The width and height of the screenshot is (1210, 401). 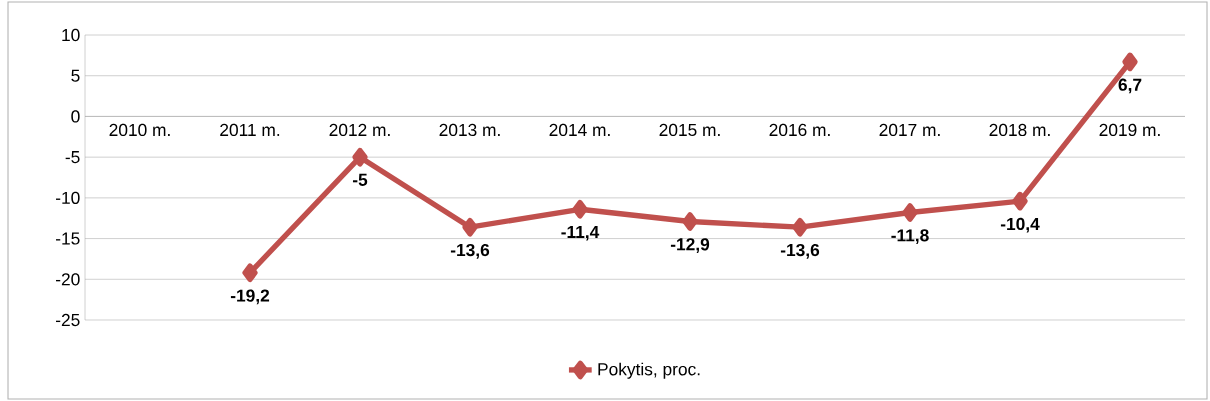 What do you see at coordinates (72, 157) in the screenshot?
I see `y-tick-label: -5` at bounding box center [72, 157].